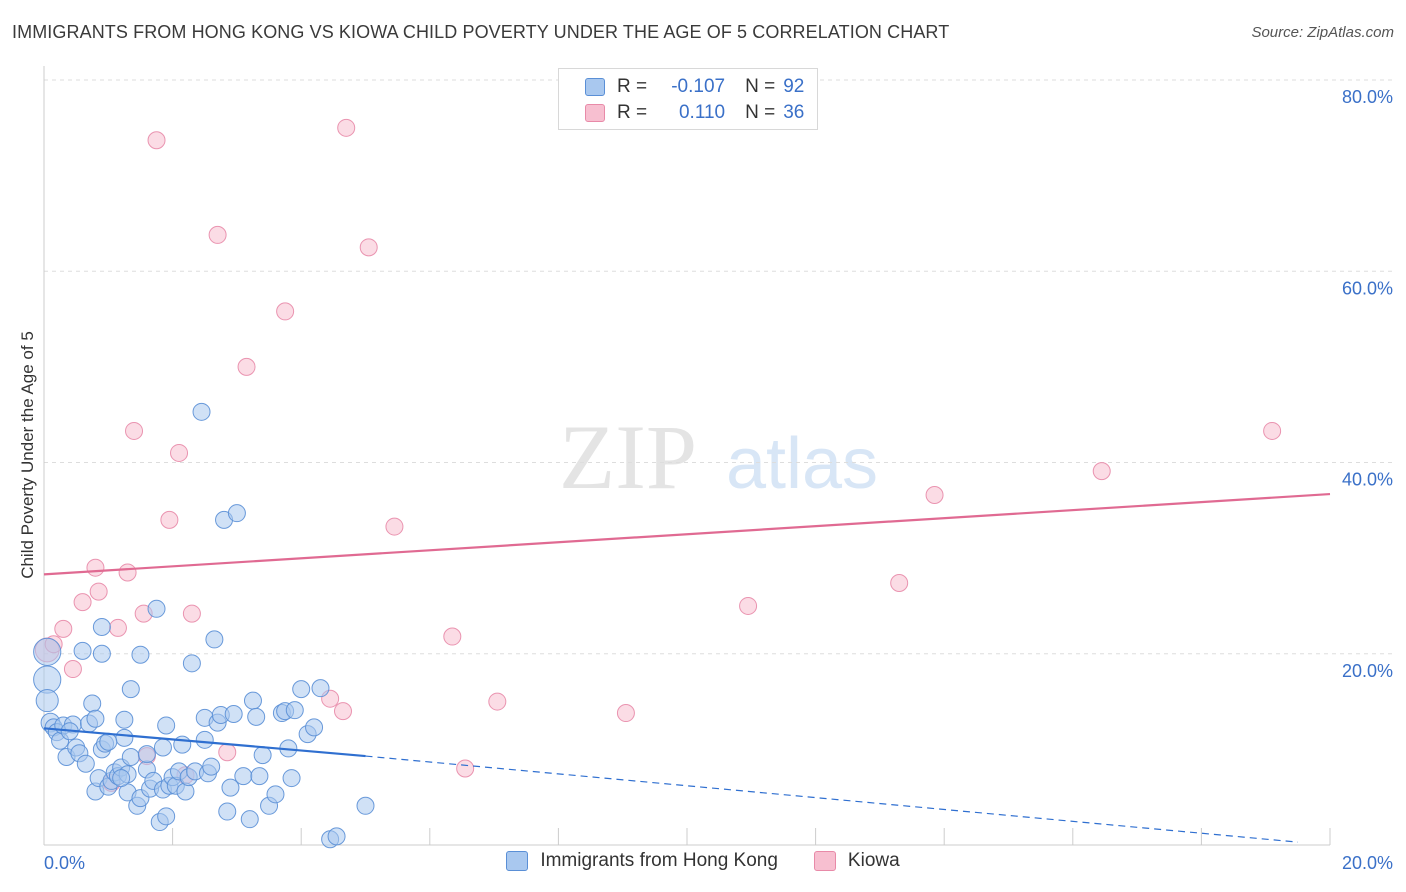 The width and height of the screenshot is (1406, 892). Describe the element at coordinates (628, 457) in the screenshot. I see `watermark-zip: ZIP` at that location.